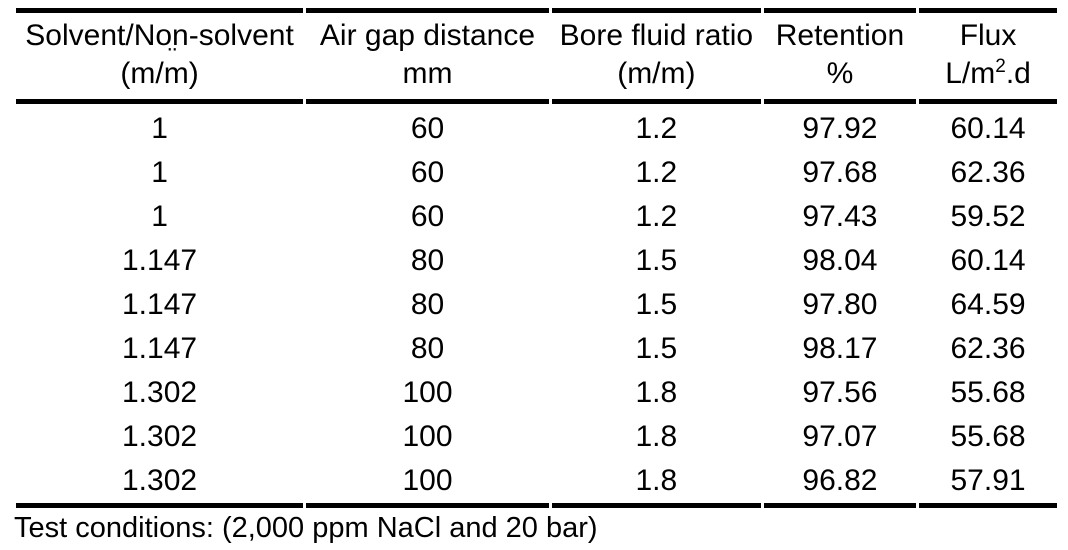 The height and width of the screenshot is (550, 1068). I want to click on table-cell: 59.52, so click(988, 216).